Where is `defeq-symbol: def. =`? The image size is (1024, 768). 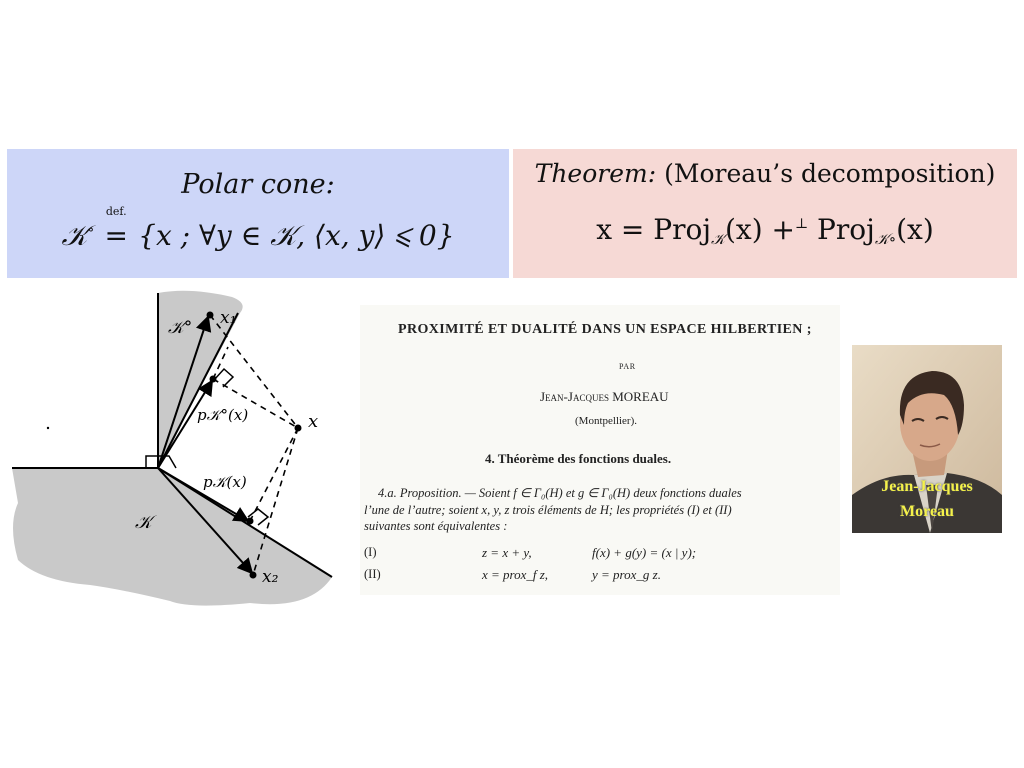 defeq-symbol: def. = is located at coordinates (116, 235).